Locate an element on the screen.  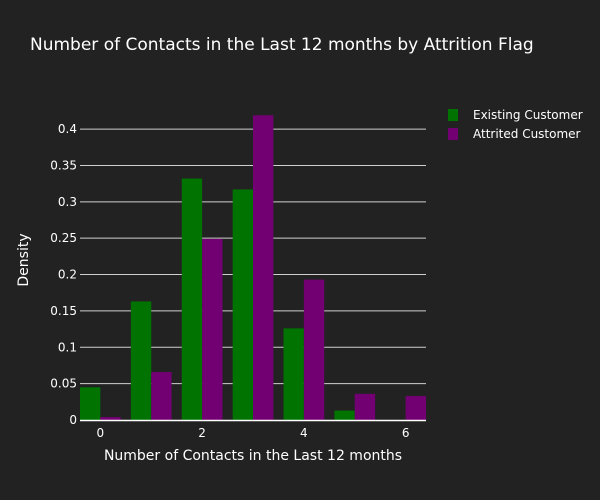
y-tick-label: 0.15 is located at coordinates (63, 311).